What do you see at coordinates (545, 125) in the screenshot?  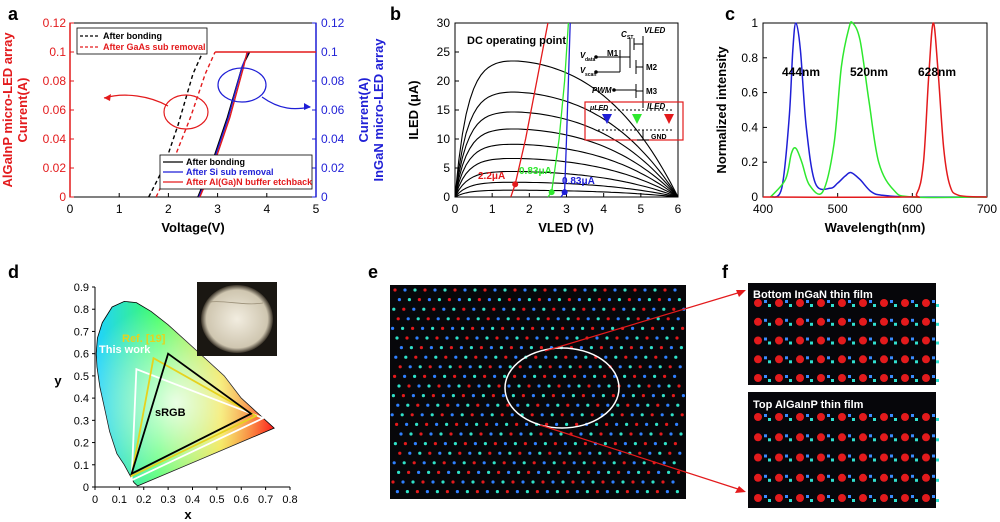 I see `panel-b-operating-point-chart: 0 1 2 3 4 5 6 0 5 10 15 20 25 30 DC operating point` at bounding box center [545, 125].